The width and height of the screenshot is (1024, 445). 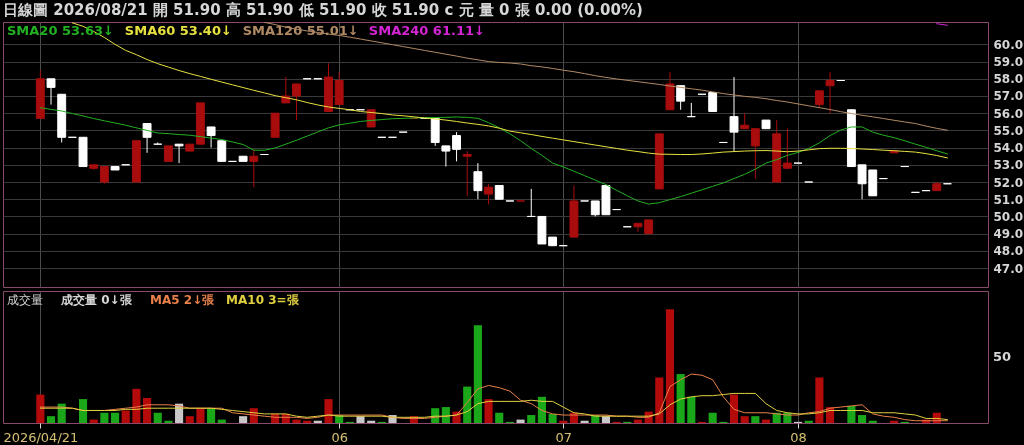 What do you see at coordinates (1008, 96) in the screenshot?
I see `y-tick-label: 57.0` at bounding box center [1008, 96].